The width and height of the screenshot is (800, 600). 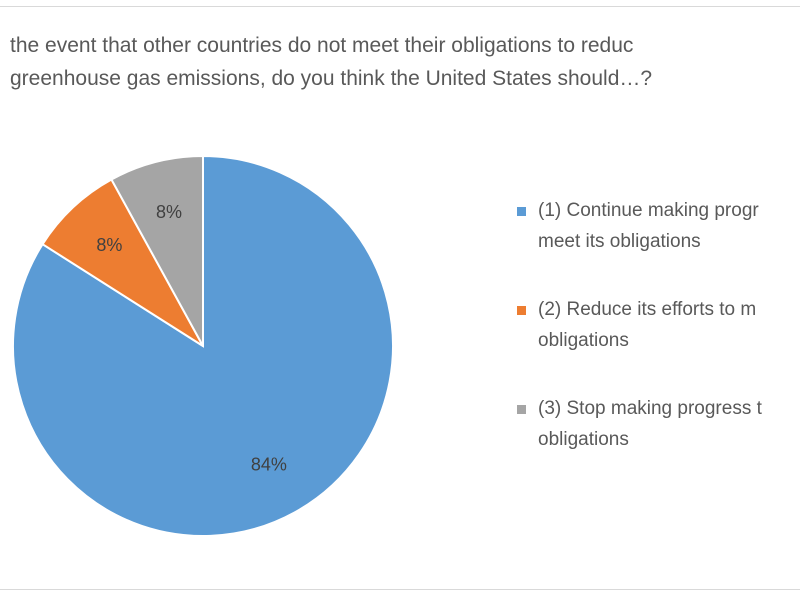 What do you see at coordinates (658, 424) in the screenshot?
I see `legend-item-stop: (3) Stop making progress t obligations` at bounding box center [658, 424].